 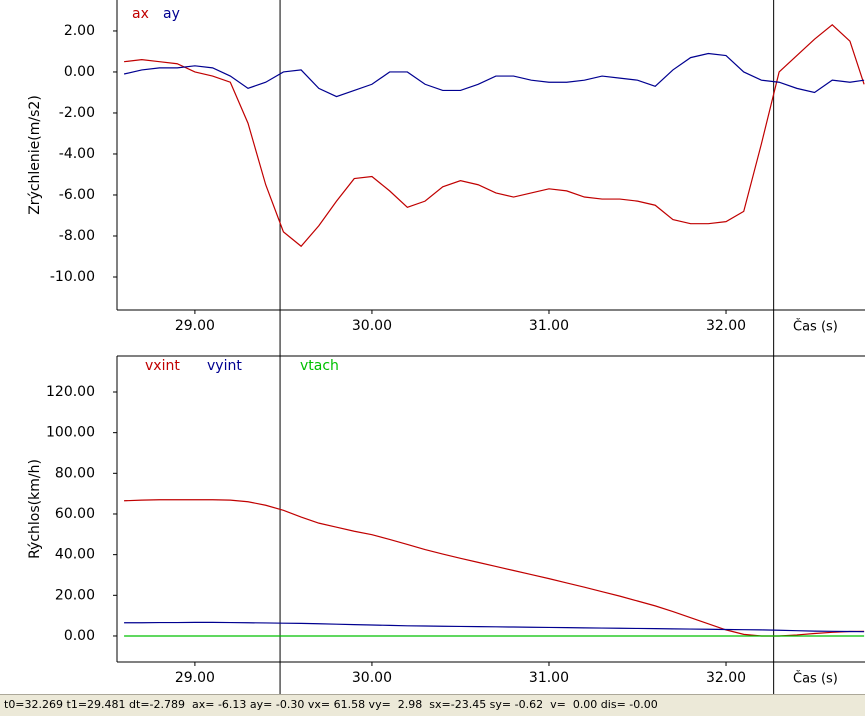 I want to click on y-tick-label: 40.00, so click(x=75, y=555).